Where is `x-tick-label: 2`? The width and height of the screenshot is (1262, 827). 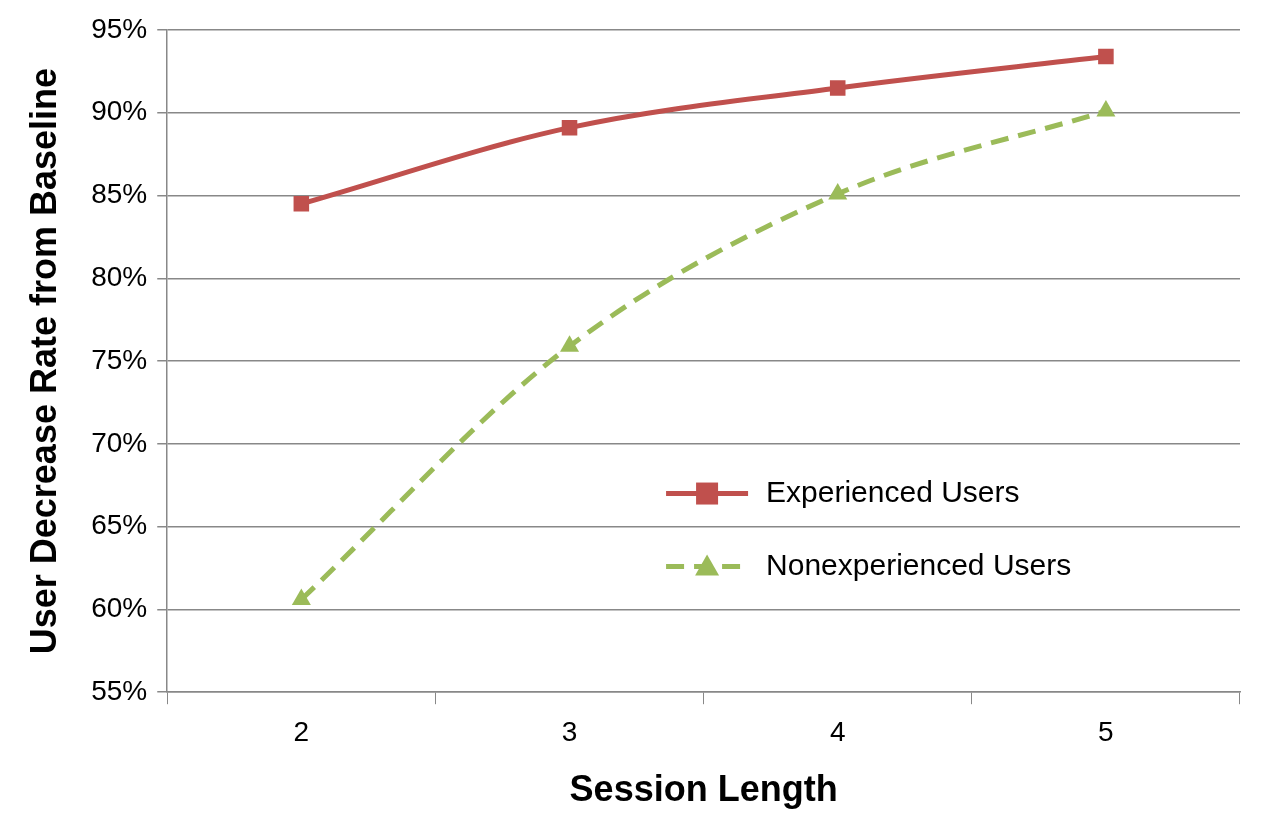 x-tick-label: 2 is located at coordinates (301, 731).